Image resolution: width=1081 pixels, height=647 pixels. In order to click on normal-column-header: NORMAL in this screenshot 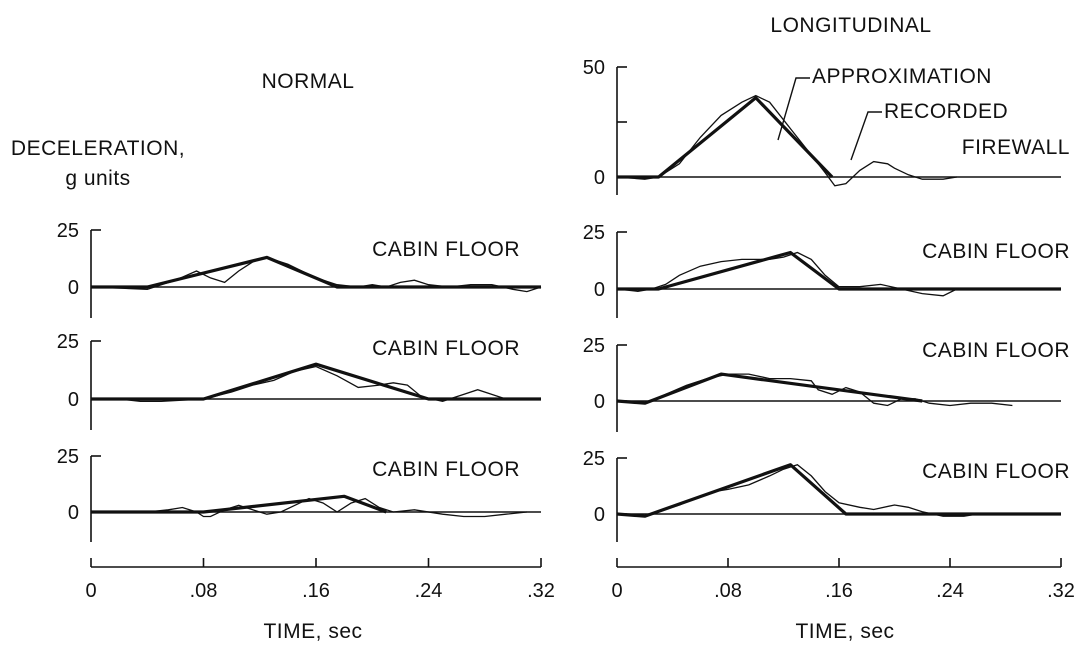, I will do `click(308, 81)`.